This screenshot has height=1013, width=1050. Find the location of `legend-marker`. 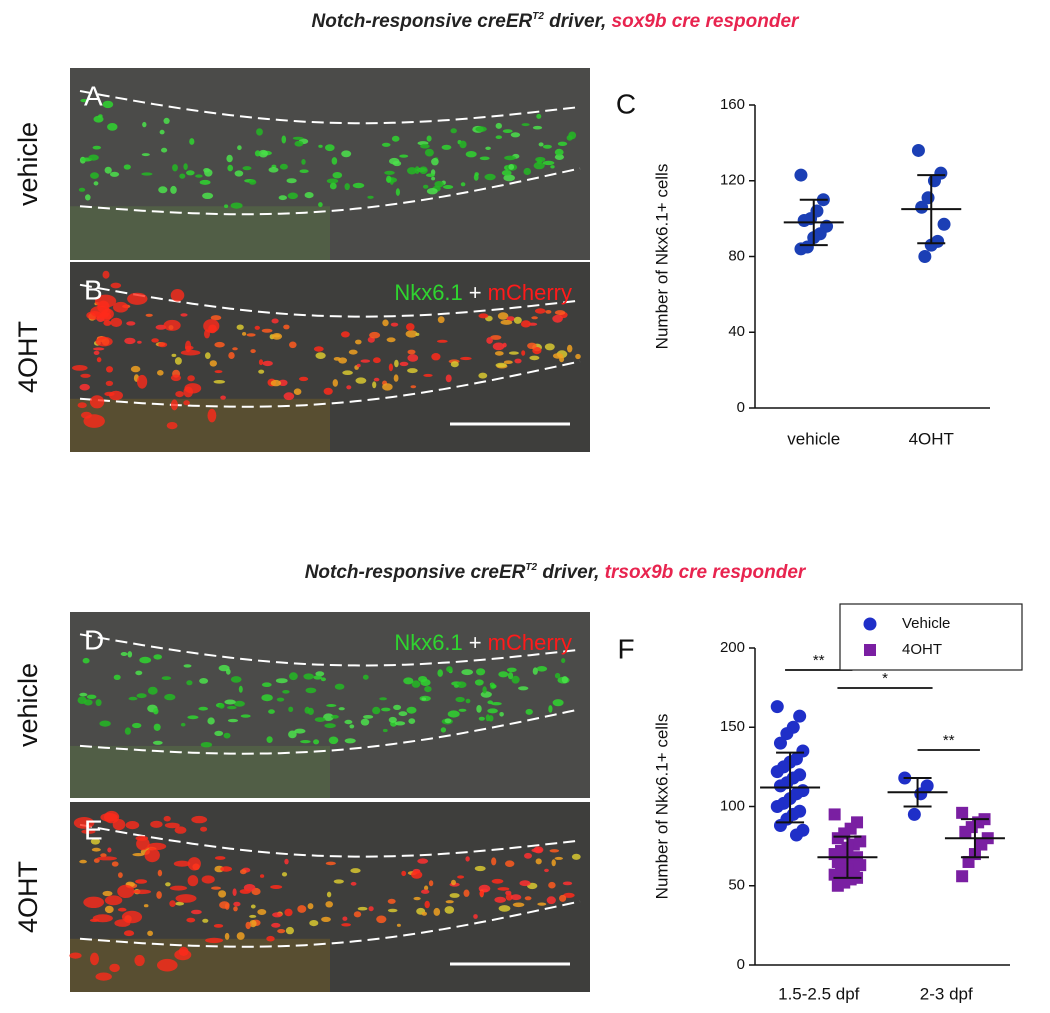

legend-marker is located at coordinates (870, 624).